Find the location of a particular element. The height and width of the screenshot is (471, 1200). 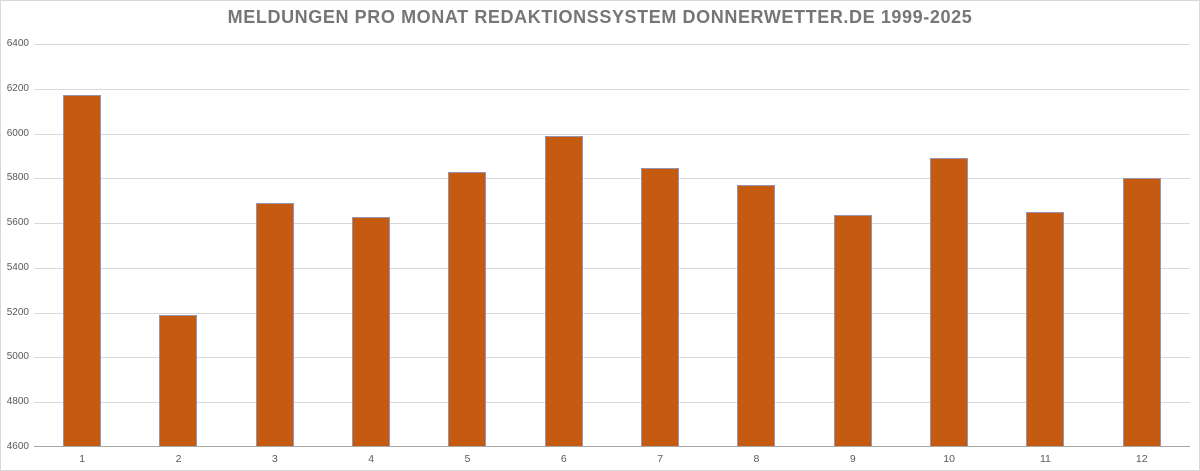

x-tick-label-9: 9 is located at coordinates (852, 459).